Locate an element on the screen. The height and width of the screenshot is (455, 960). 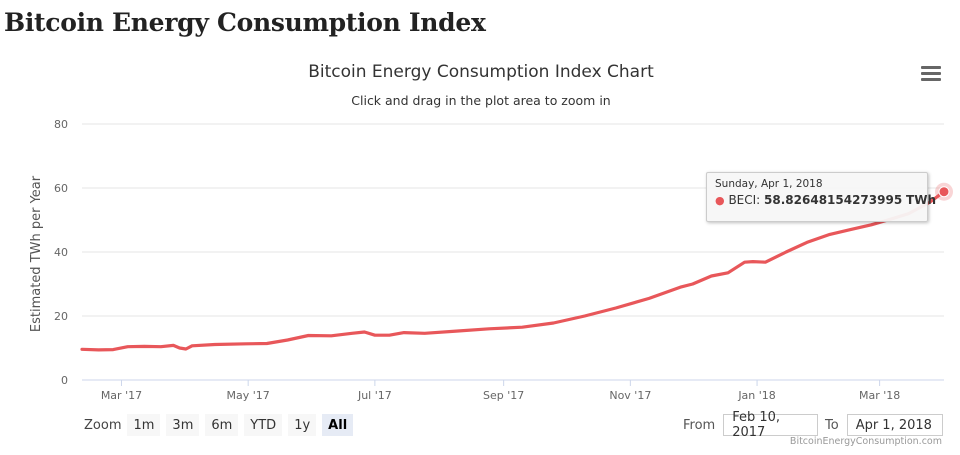
hover-point is located at coordinates (944, 192).